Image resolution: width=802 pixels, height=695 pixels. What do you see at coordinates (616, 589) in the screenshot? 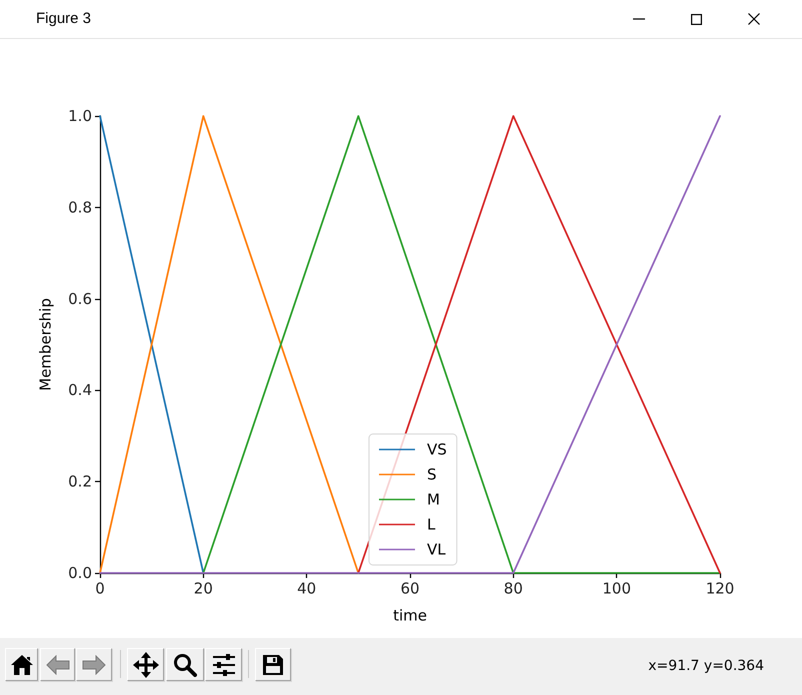
I see `x-tick-label: 100` at bounding box center [616, 589].